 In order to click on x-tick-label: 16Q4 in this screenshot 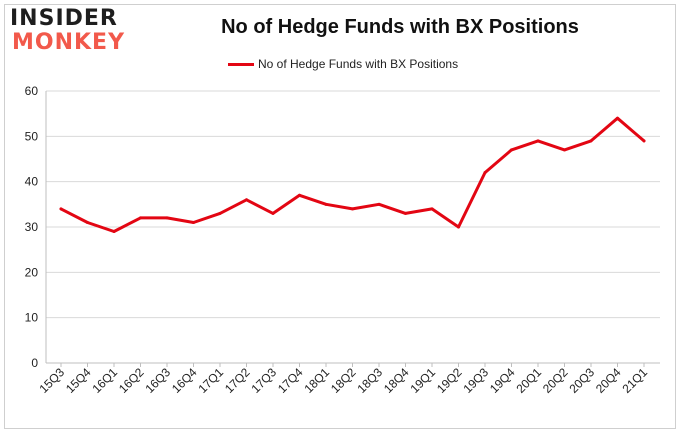, I will do `click(184, 380)`.